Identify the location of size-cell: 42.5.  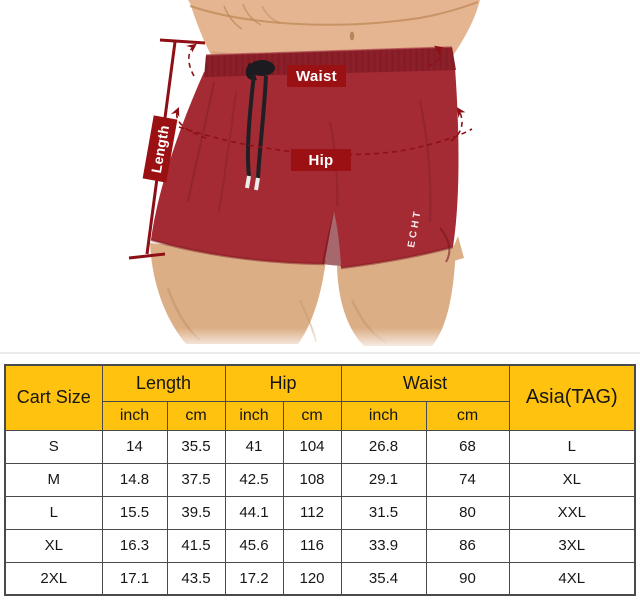
(254, 479).